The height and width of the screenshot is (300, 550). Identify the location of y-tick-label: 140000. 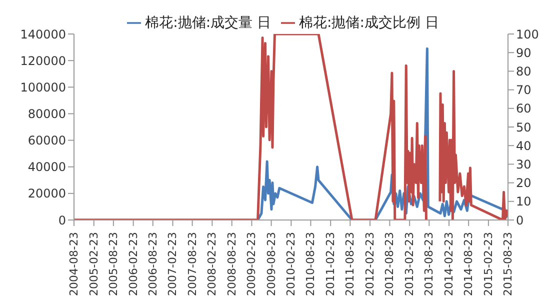
(43, 34).